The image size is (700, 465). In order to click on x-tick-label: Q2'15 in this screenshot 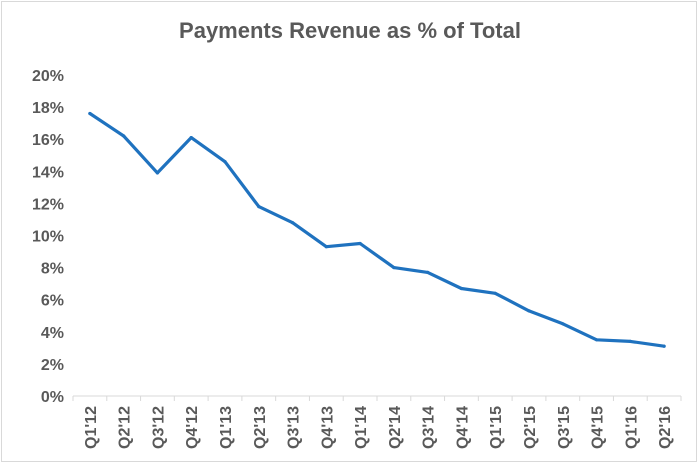, I will do `click(530, 427)`.